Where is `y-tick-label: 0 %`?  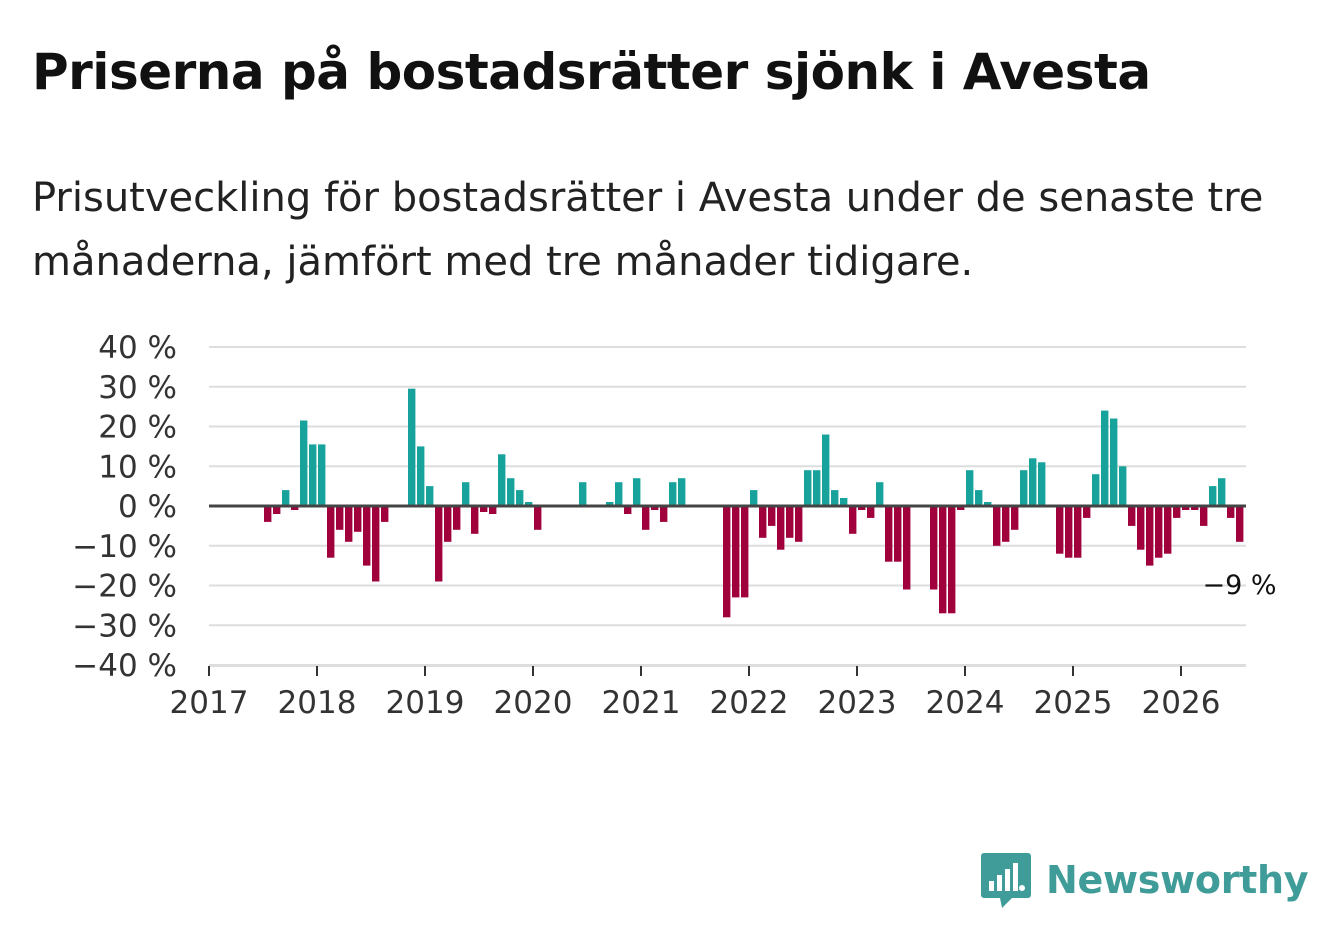
y-tick-label: 0 % is located at coordinates (147, 507).